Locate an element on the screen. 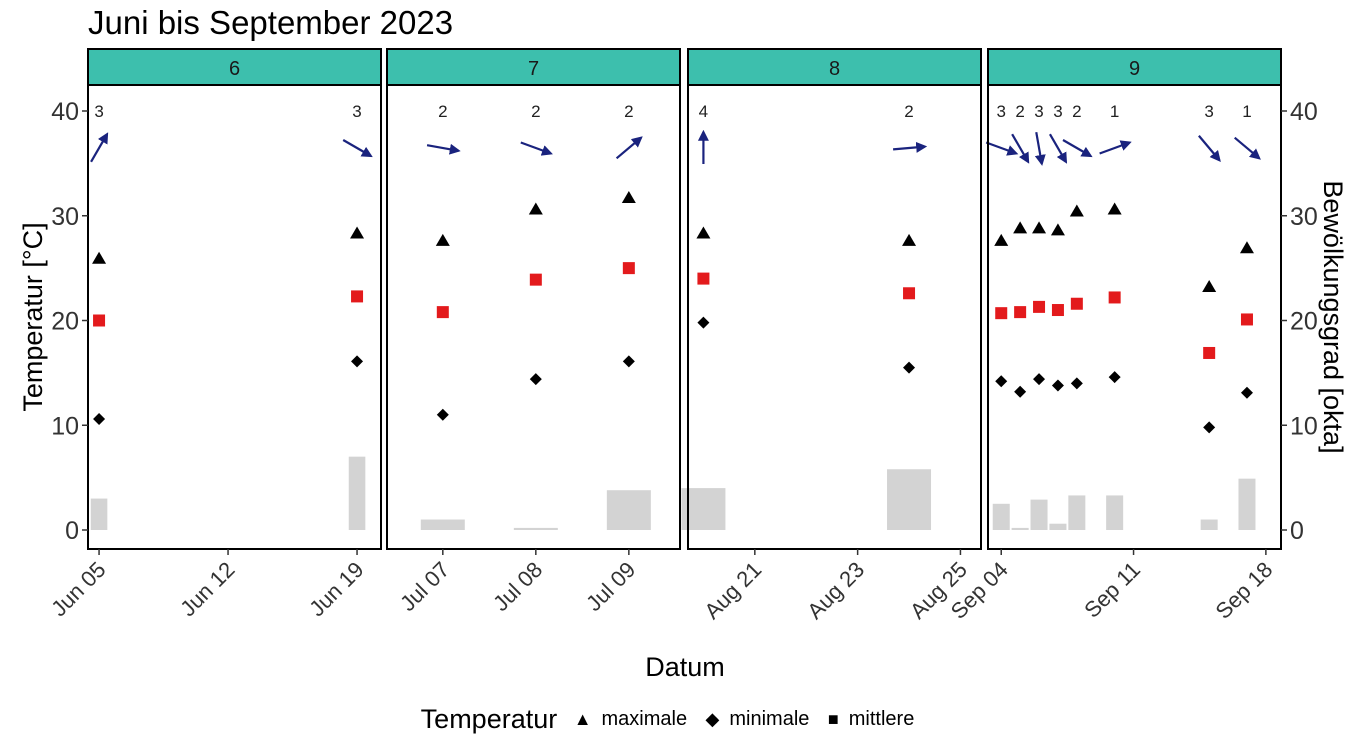  x-tick-label: Jun 19 is located at coordinates (336, 589).